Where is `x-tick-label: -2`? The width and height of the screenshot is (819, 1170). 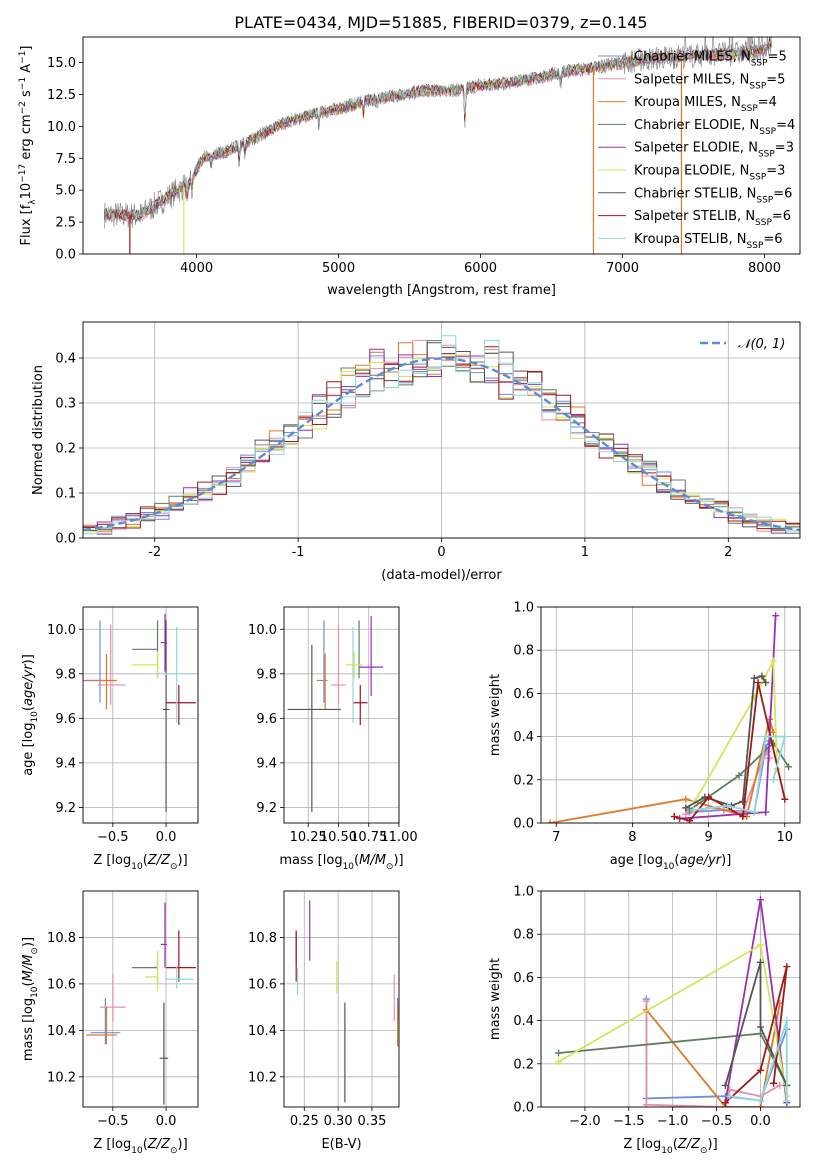 x-tick-label: -2 is located at coordinates (154, 552).